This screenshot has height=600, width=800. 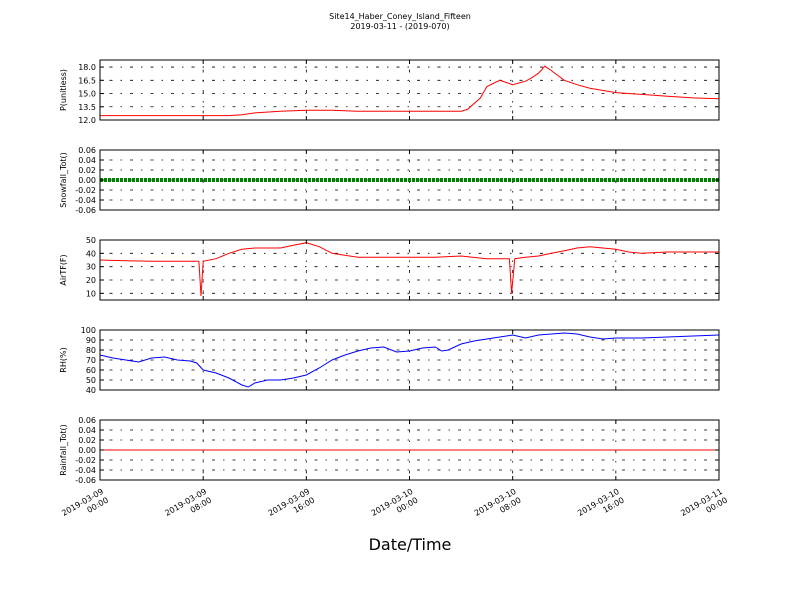 I want to click on panel-3: 10 20 30 40 50 AirTF(F), so click(x=389, y=268).